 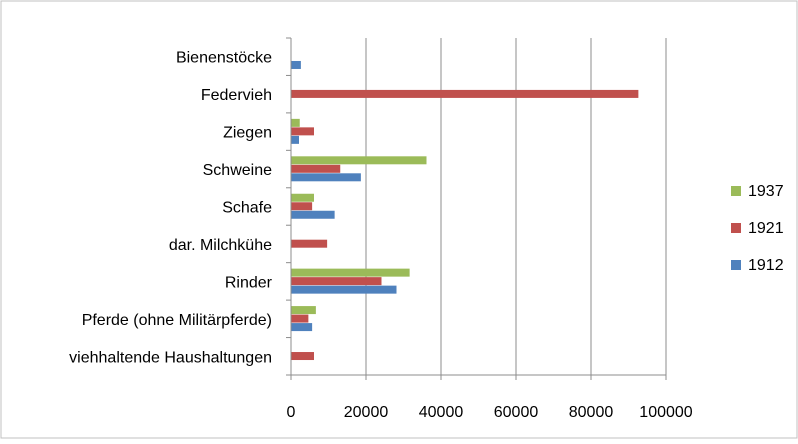 What do you see at coordinates (359, 160) in the screenshot?
I see `bar-1937-schweine` at bounding box center [359, 160].